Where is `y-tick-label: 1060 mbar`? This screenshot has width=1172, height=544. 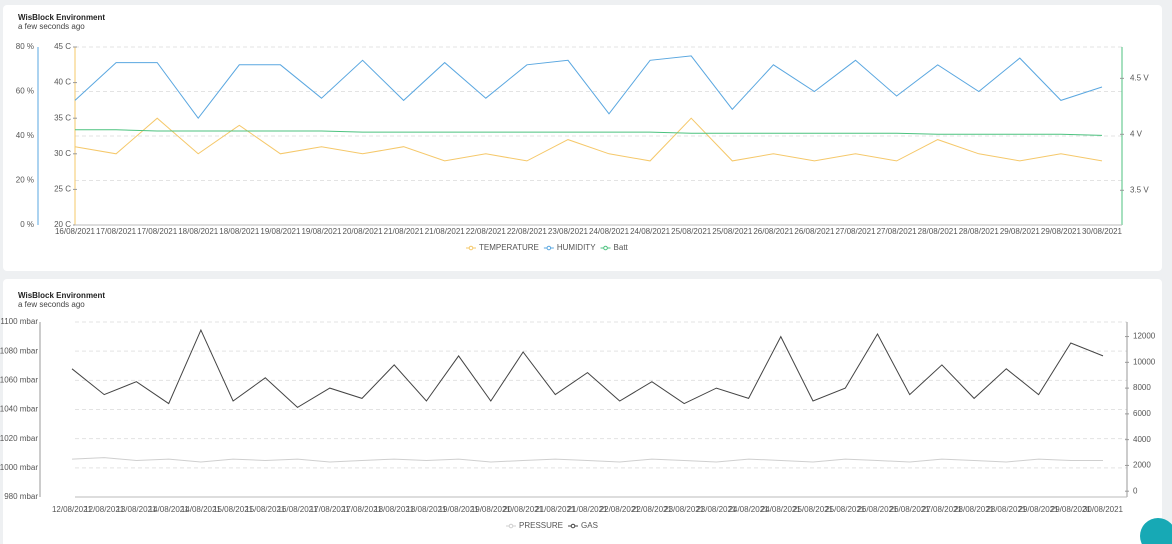
y-tick-label: 1060 mbar is located at coordinates (19, 379).